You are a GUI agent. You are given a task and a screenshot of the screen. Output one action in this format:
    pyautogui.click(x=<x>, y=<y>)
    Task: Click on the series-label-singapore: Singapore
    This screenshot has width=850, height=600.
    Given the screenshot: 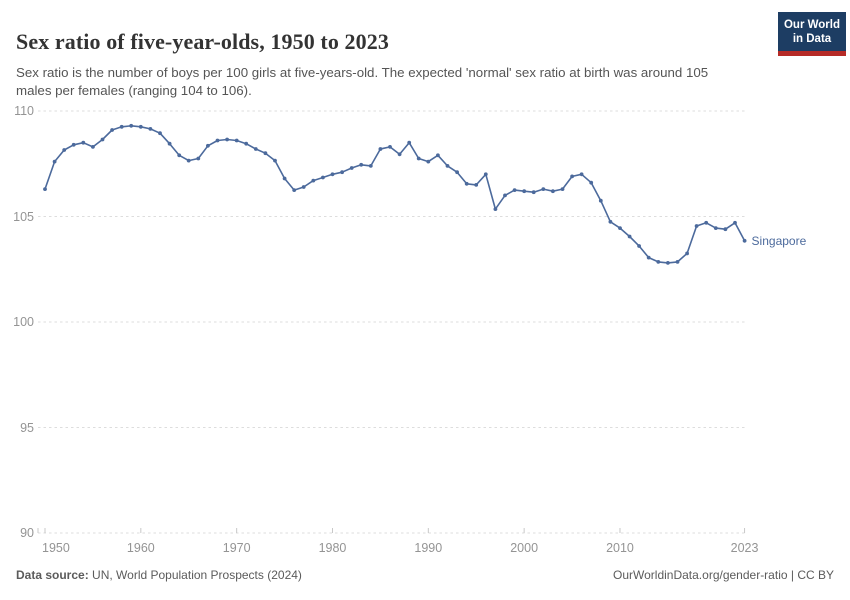 What is the action you would take?
    pyautogui.click(x=779, y=240)
    